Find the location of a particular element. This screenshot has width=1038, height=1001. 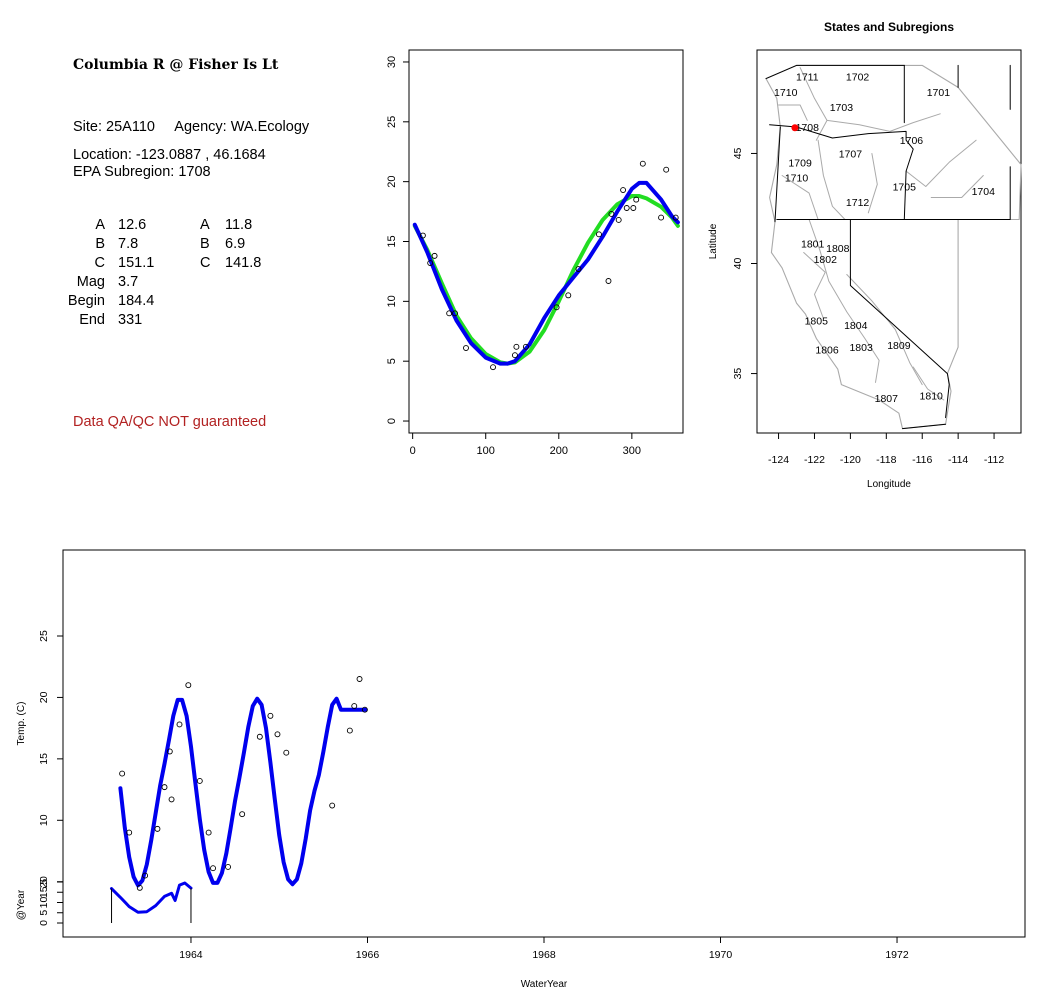

x-tick-label: 300 is located at coordinates (632, 451).